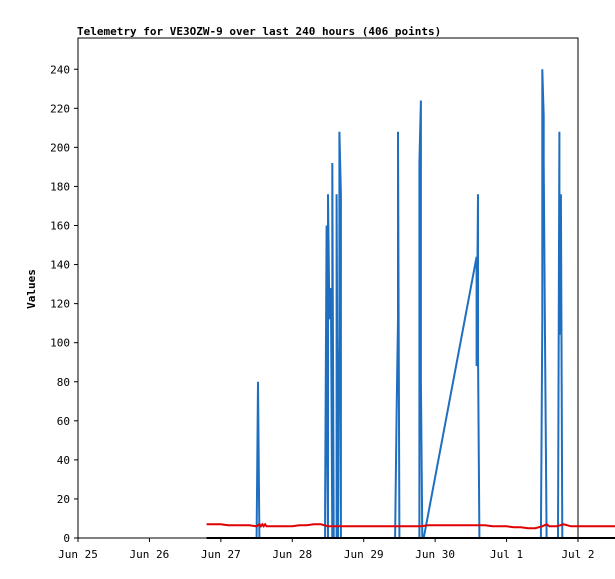  I want to click on x-tick-label: Jun 25, so click(78, 554).